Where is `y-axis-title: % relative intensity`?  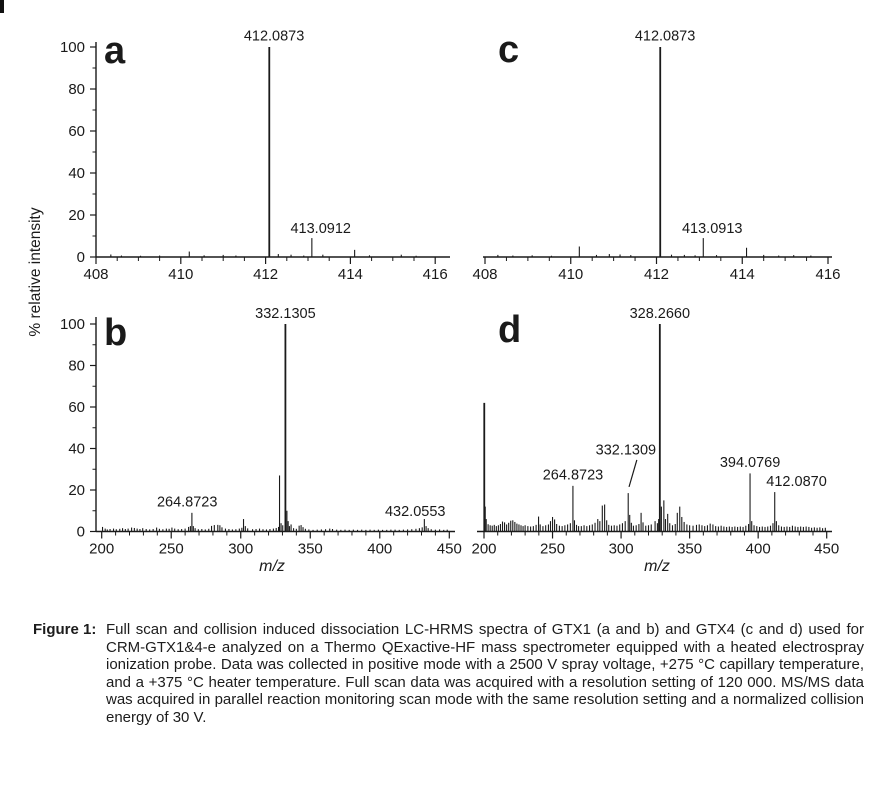
y-axis-title: % relative intensity is located at coordinates (35, 271).